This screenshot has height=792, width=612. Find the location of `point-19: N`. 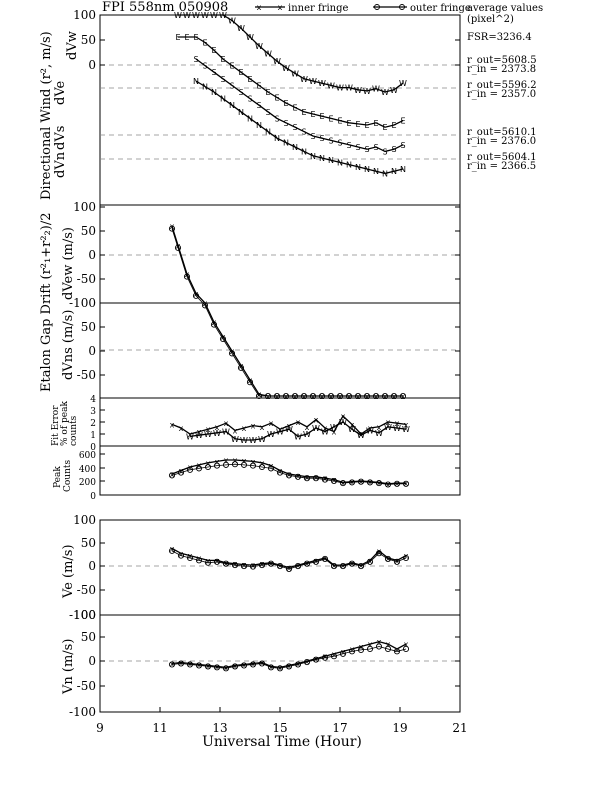

point-19: N is located at coordinates (367, 169).